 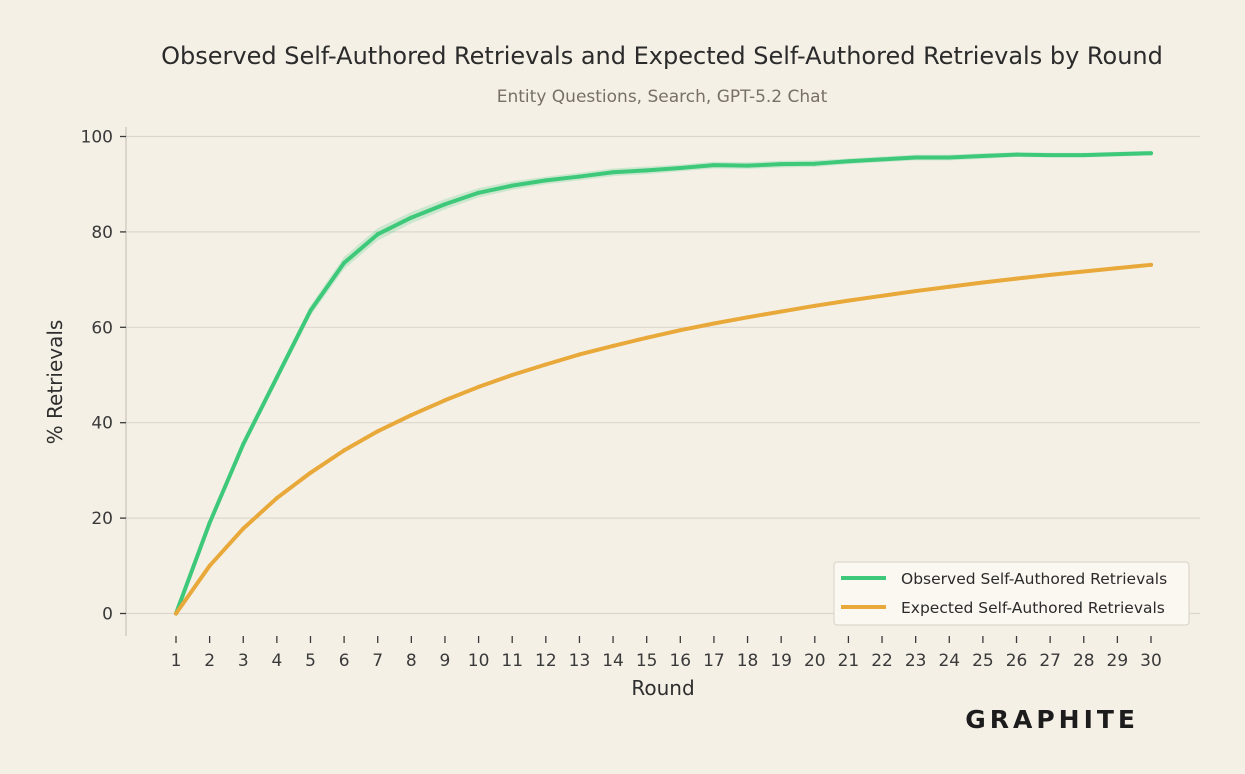 I want to click on x-tick-label-30: 30, so click(x=1151, y=661).